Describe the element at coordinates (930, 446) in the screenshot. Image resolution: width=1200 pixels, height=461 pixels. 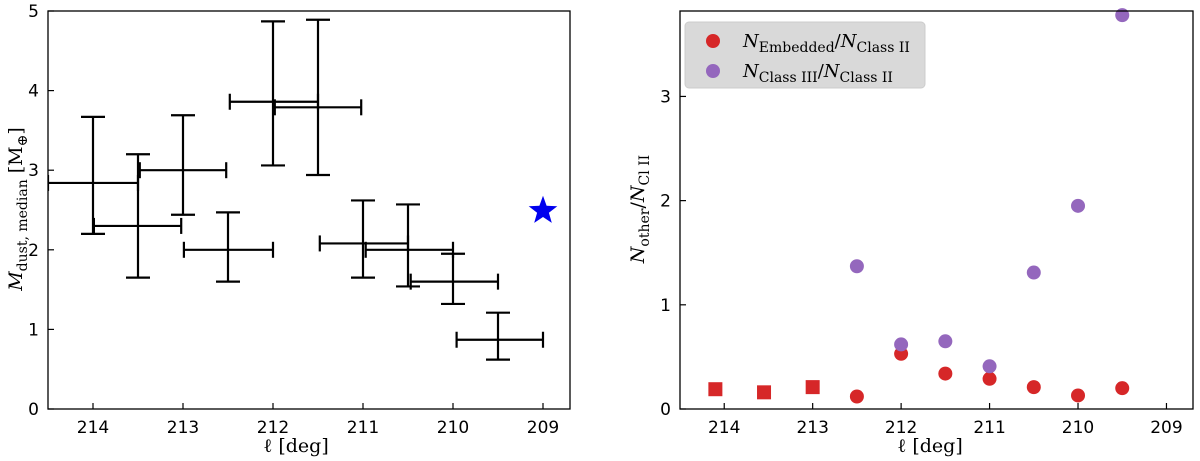
I see `right-x-axis-label: ℓ [deg]` at that location.